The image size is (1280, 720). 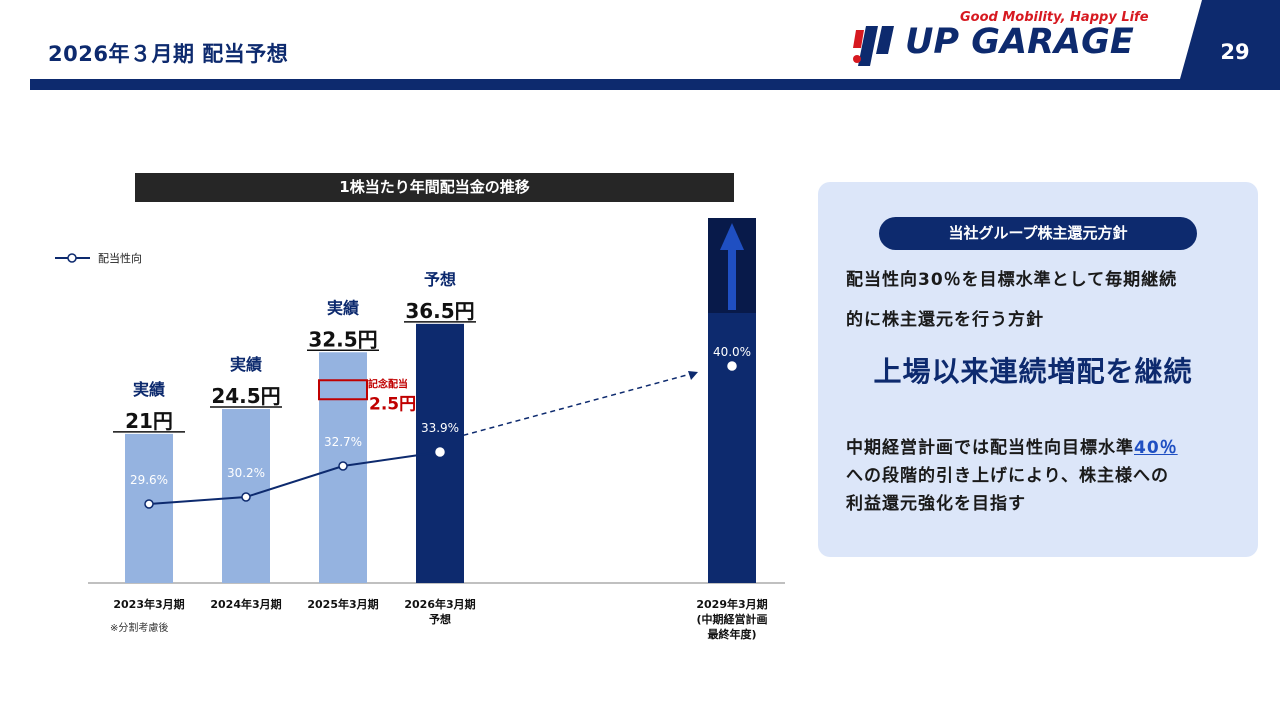 What do you see at coordinates (148, 604) in the screenshot?
I see `x-tick-label: 2023年3月期` at bounding box center [148, 604].